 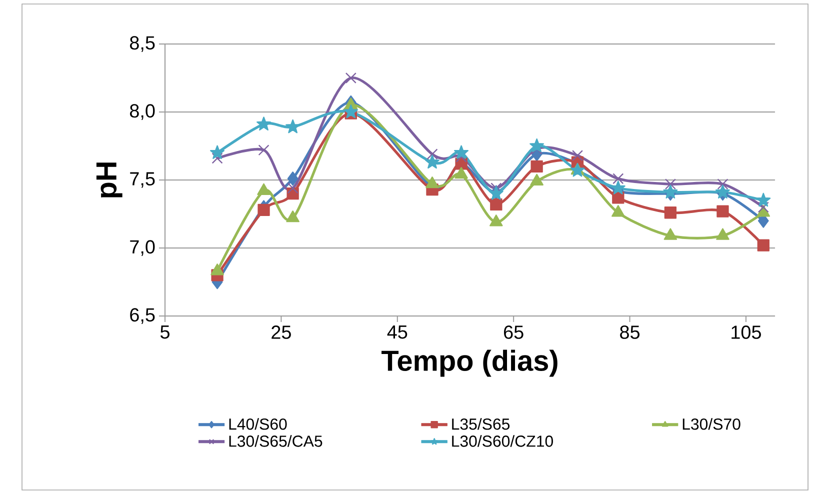 What do you see at coordinates (397, 332) in the screenshot?
I see `x-tick-label: 45` at bounding box center [397, 332].